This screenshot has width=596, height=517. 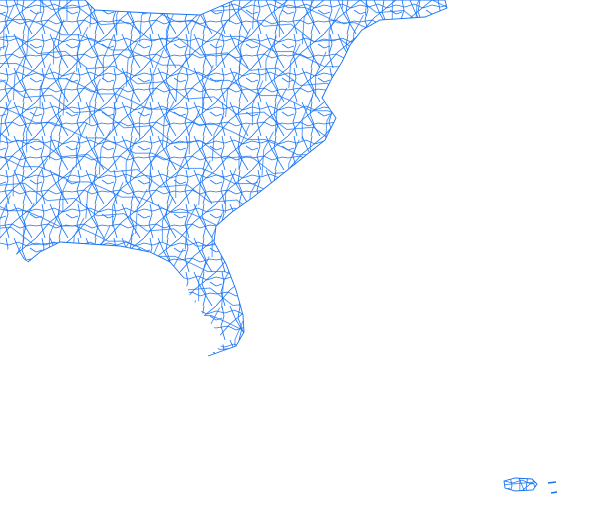 I want to click on island-outline, so click(x=520, y=484).